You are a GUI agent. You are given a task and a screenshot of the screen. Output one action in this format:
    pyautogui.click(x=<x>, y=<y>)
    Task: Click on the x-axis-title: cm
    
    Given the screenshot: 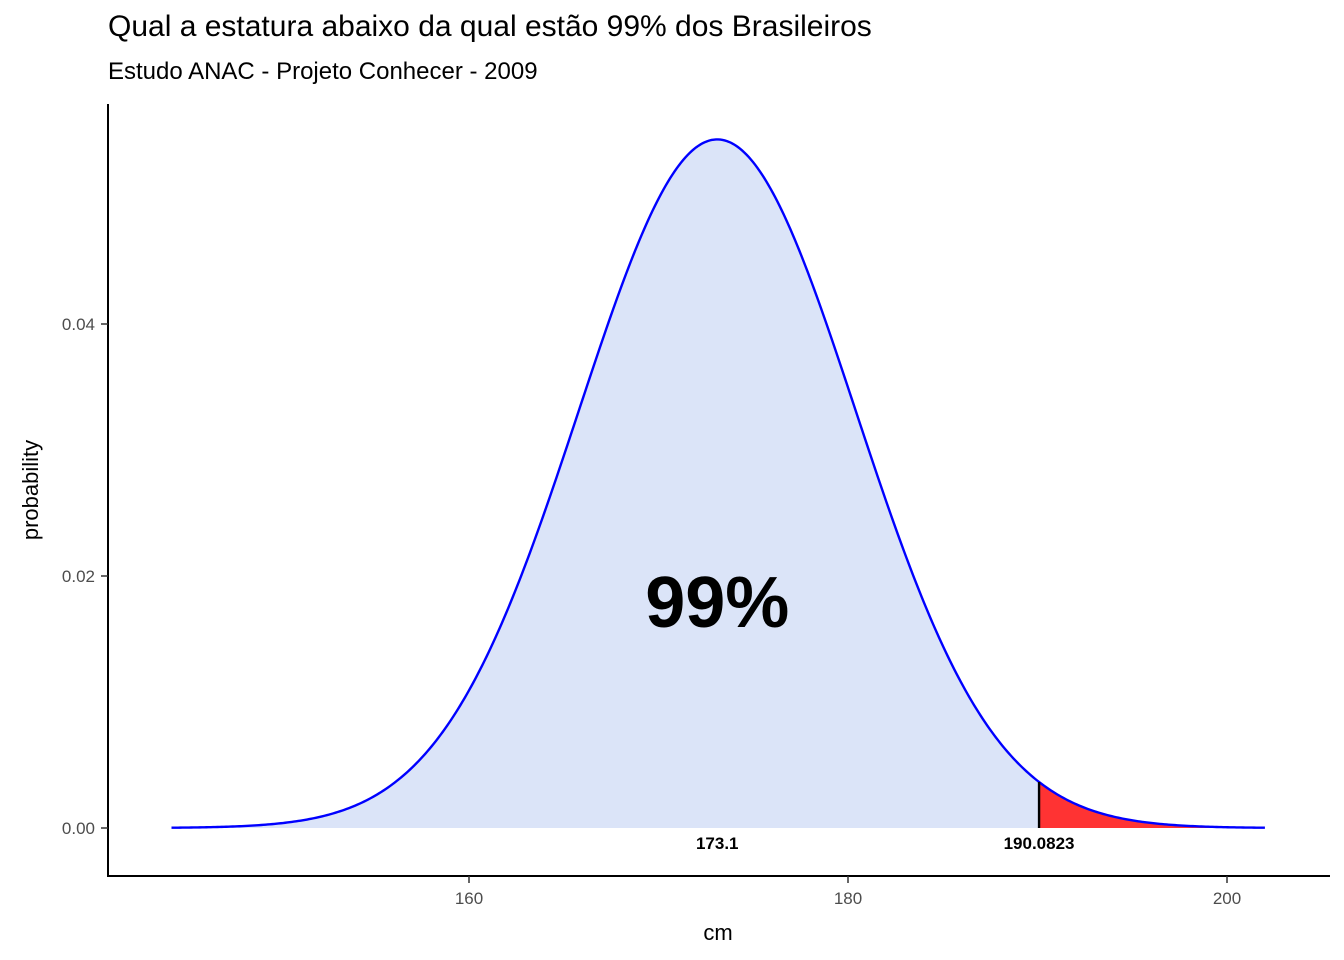 What is the action you would take?
    pyautogui.click(x=717, y=932)
    